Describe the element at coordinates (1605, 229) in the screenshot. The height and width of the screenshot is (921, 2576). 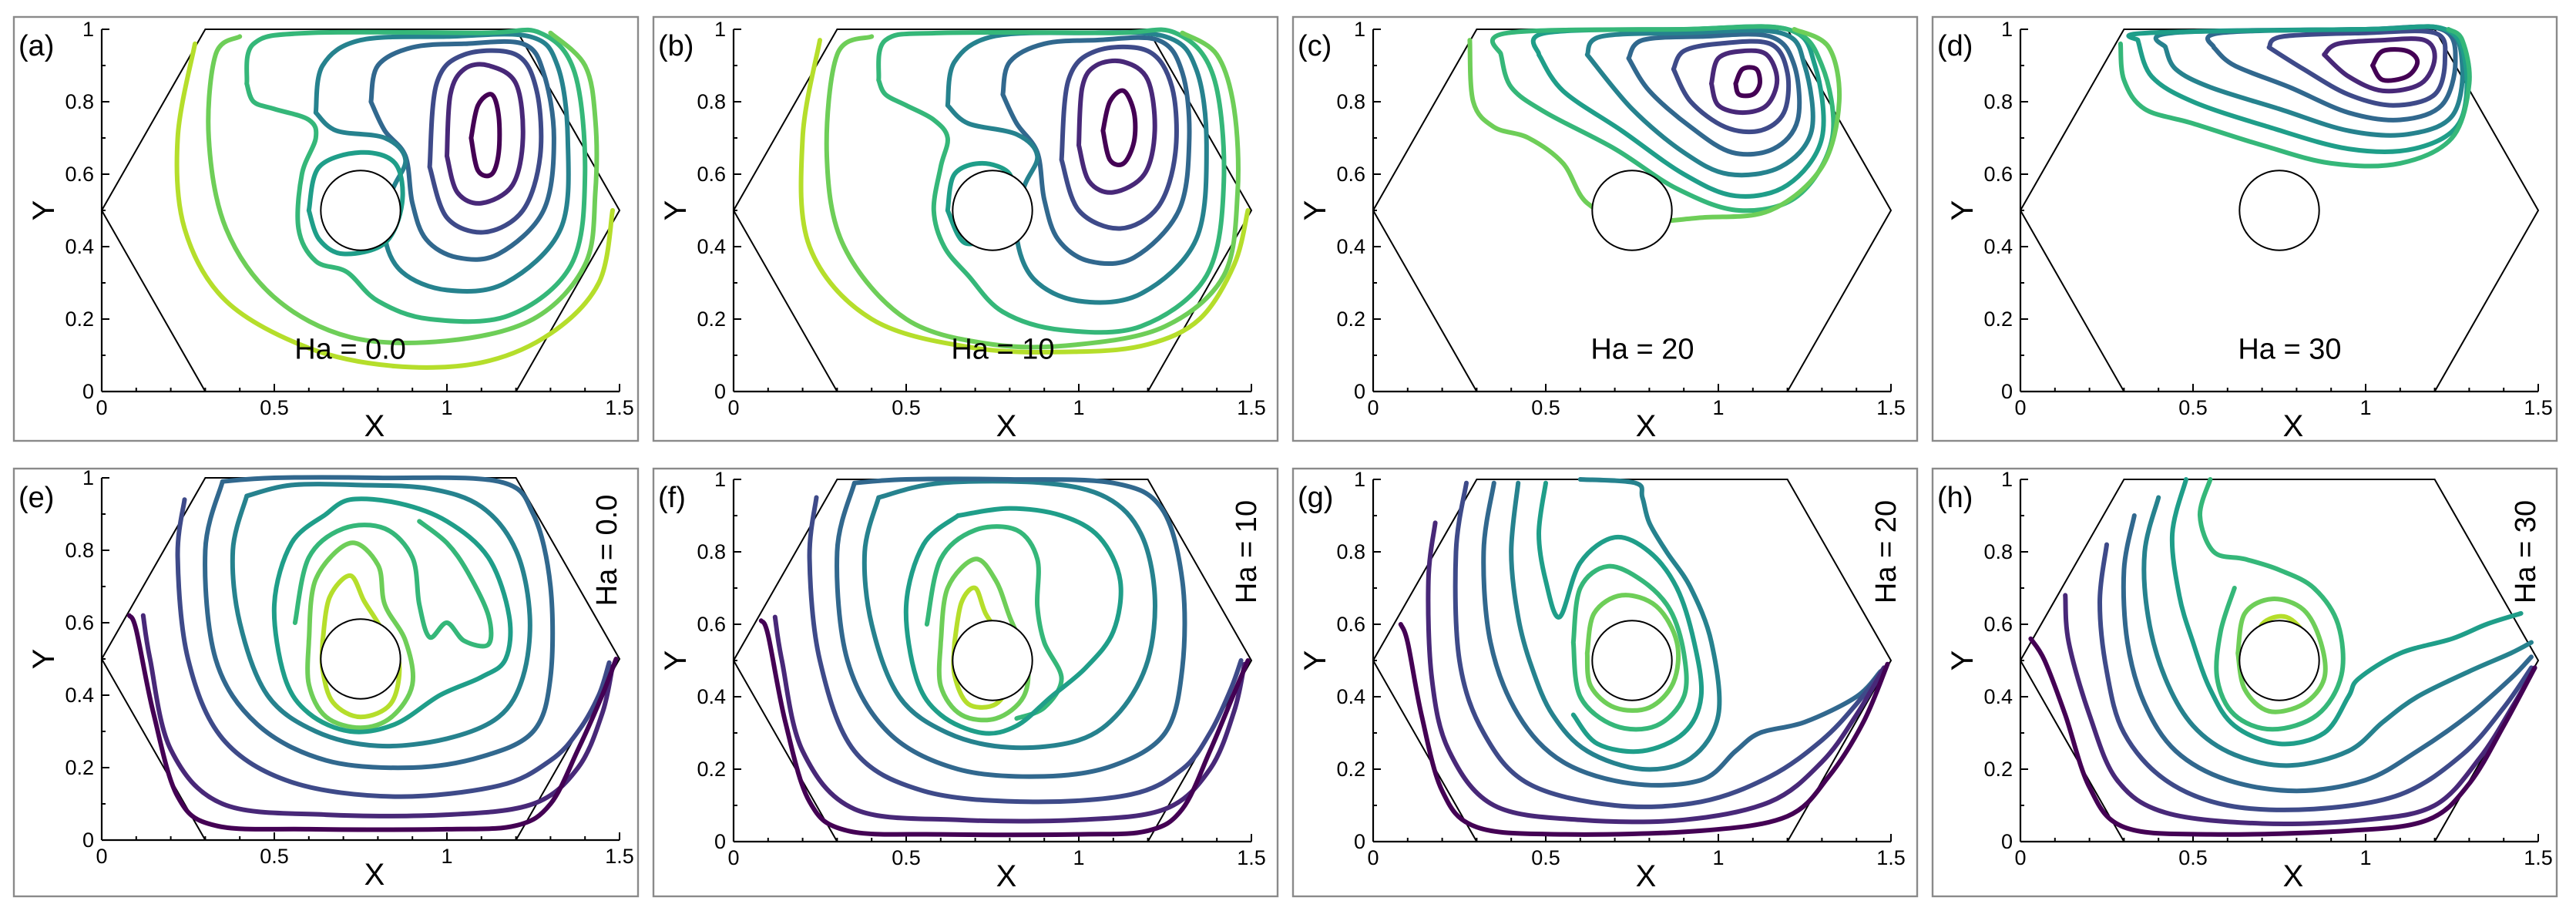
I see `panel-c: 0 0.5 1 1.5 0 0.2 0.4 0.6 0.8 1 X Y (c) Ha = 20` at that location.